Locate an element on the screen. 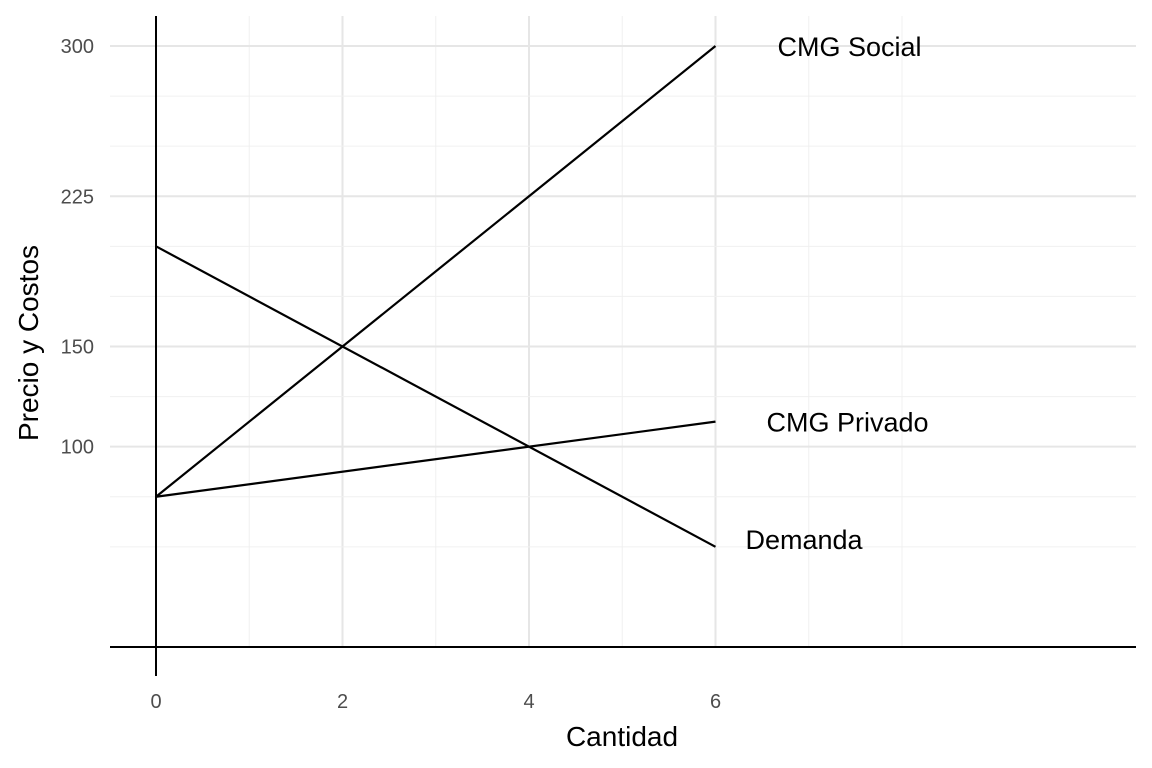 This screenshot has width=1152, height=768. x-axis-title: Cantidad is located at coordinates (622, 736).